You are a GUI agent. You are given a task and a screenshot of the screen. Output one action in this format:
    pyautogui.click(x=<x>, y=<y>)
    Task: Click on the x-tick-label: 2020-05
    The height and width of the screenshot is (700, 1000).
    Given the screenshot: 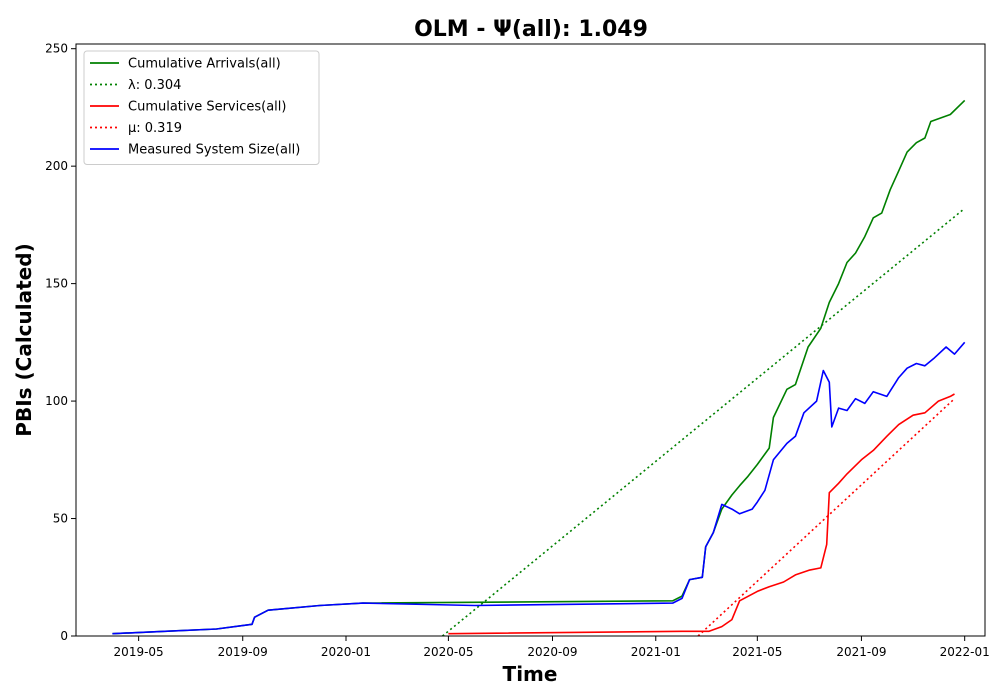 What is the action you would take?
    pyautogui.click(x=448, y=652)
    